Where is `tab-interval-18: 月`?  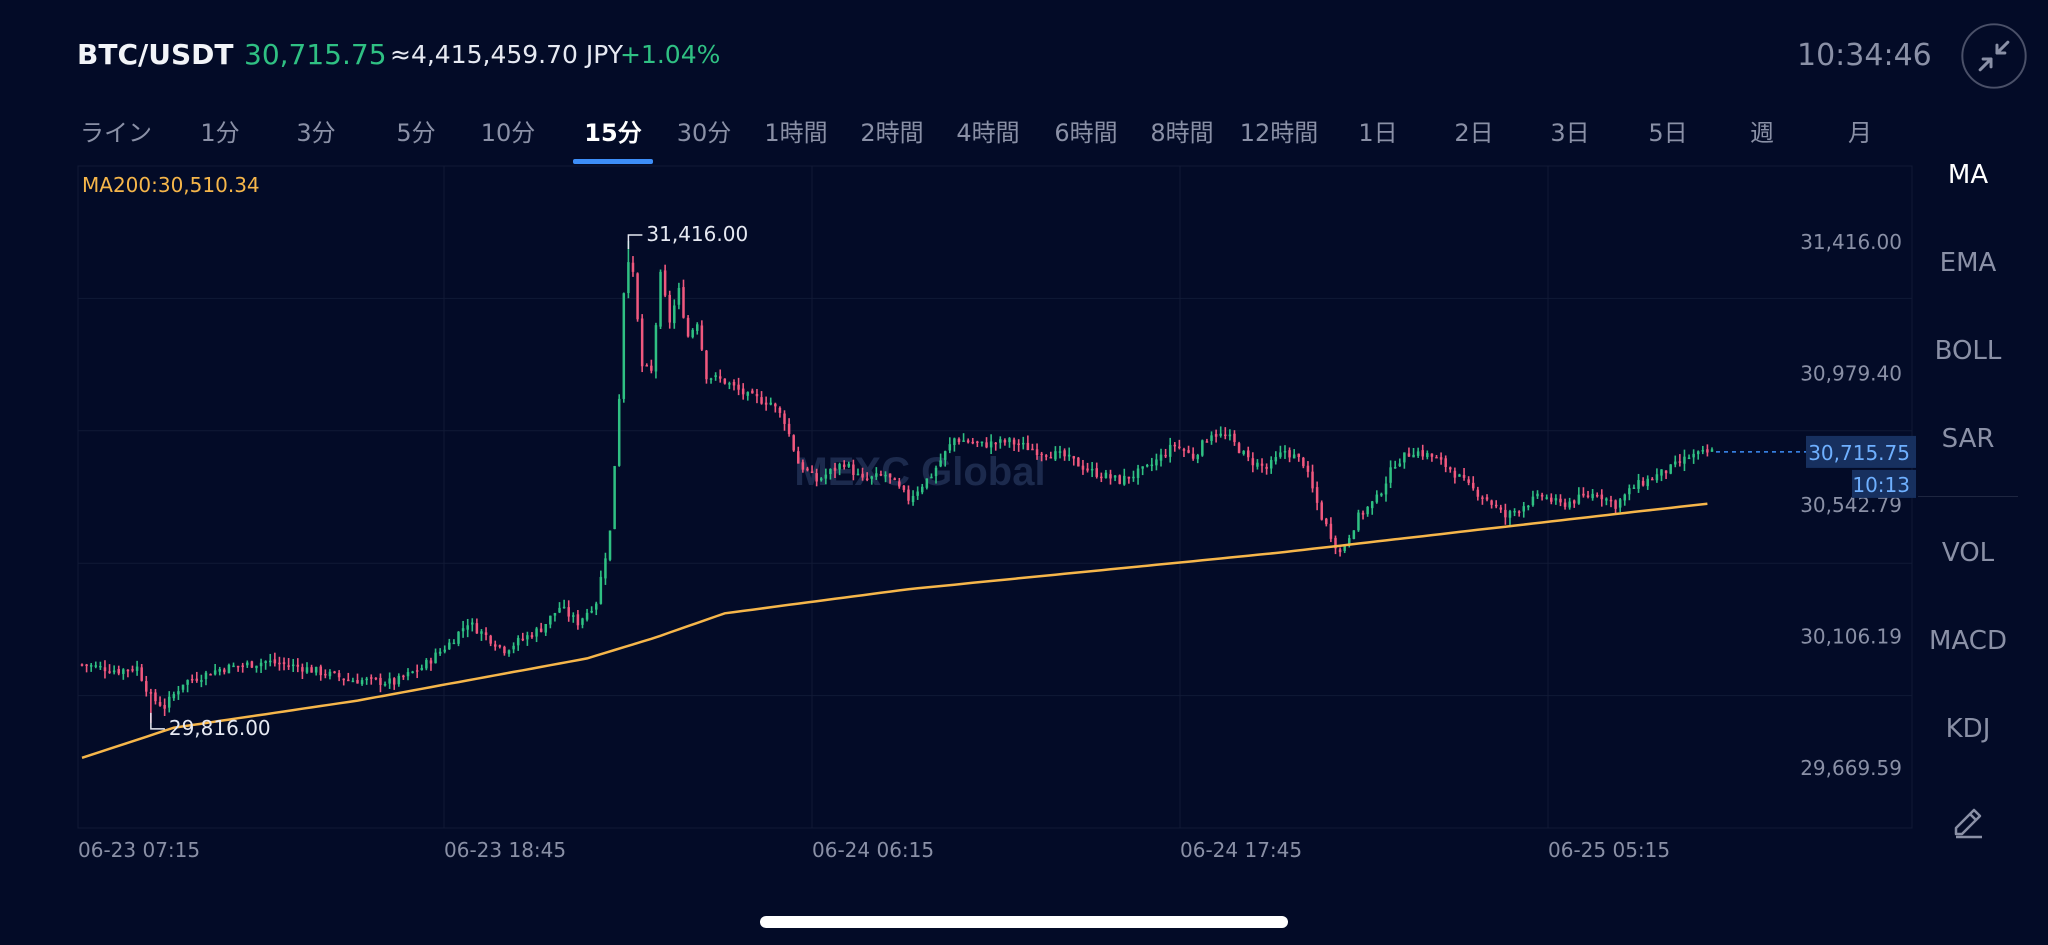
tab-interval-18: 月 is located at coordinates (1860, 133).